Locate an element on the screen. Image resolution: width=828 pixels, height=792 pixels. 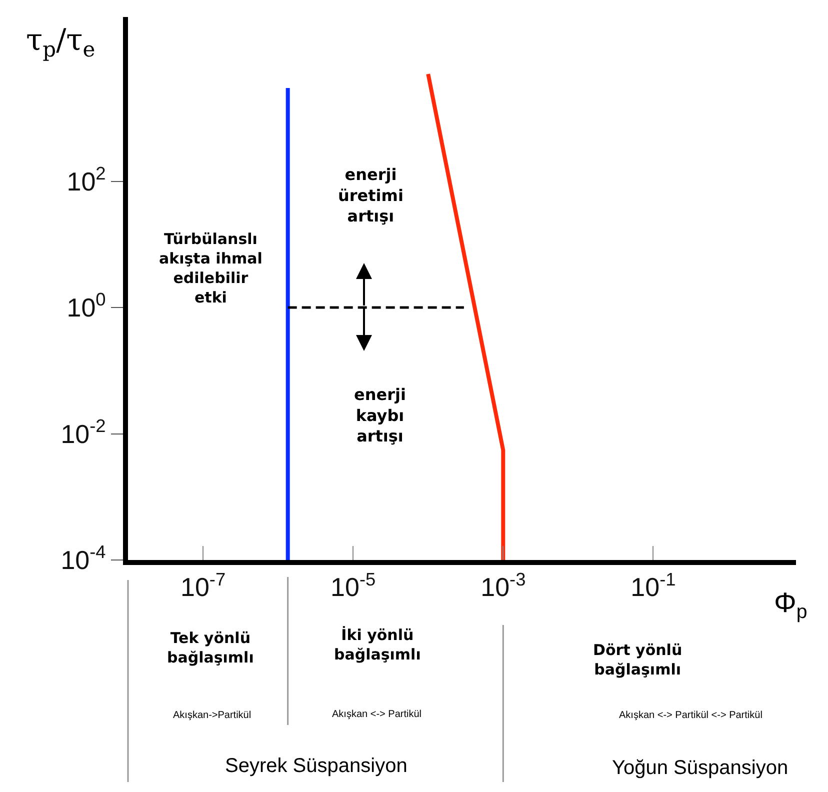
x-axis-title: Φ$_{p}$ is located at coordinates (791, 605).